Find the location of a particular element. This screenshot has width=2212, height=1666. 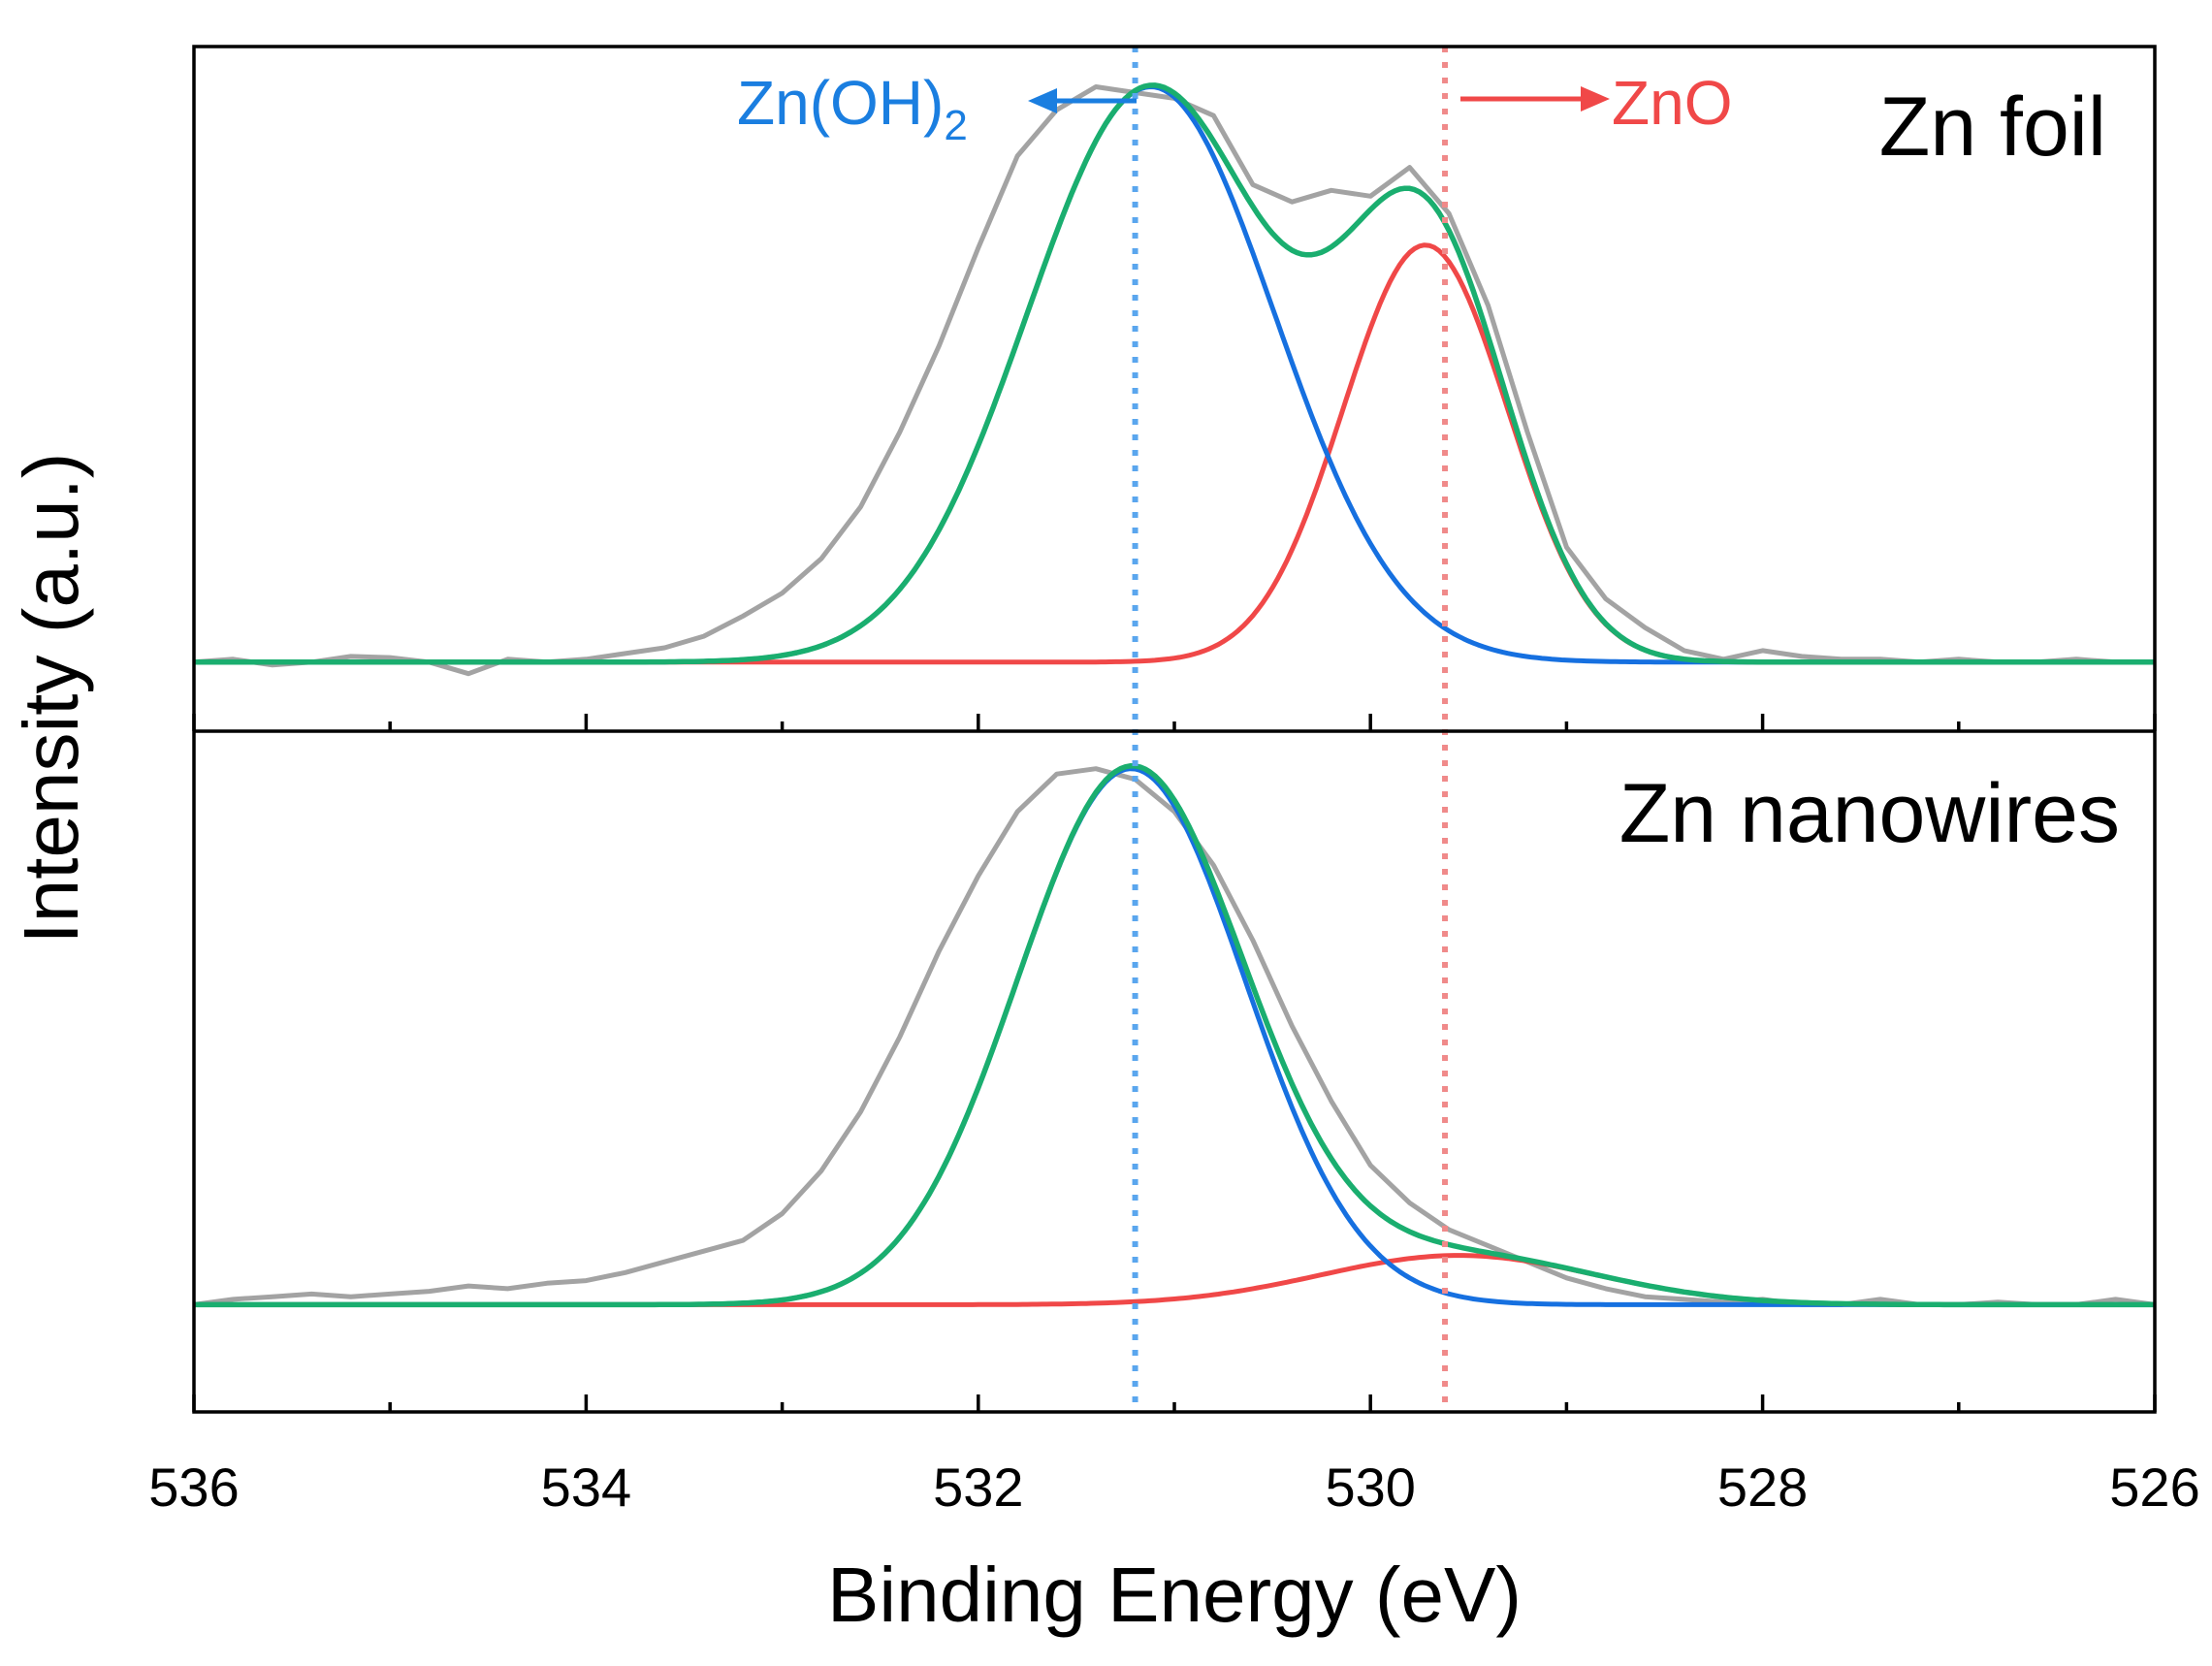

panel-label-zn-nanowires: Zn nanowires is located at coordinates (1869, 814).